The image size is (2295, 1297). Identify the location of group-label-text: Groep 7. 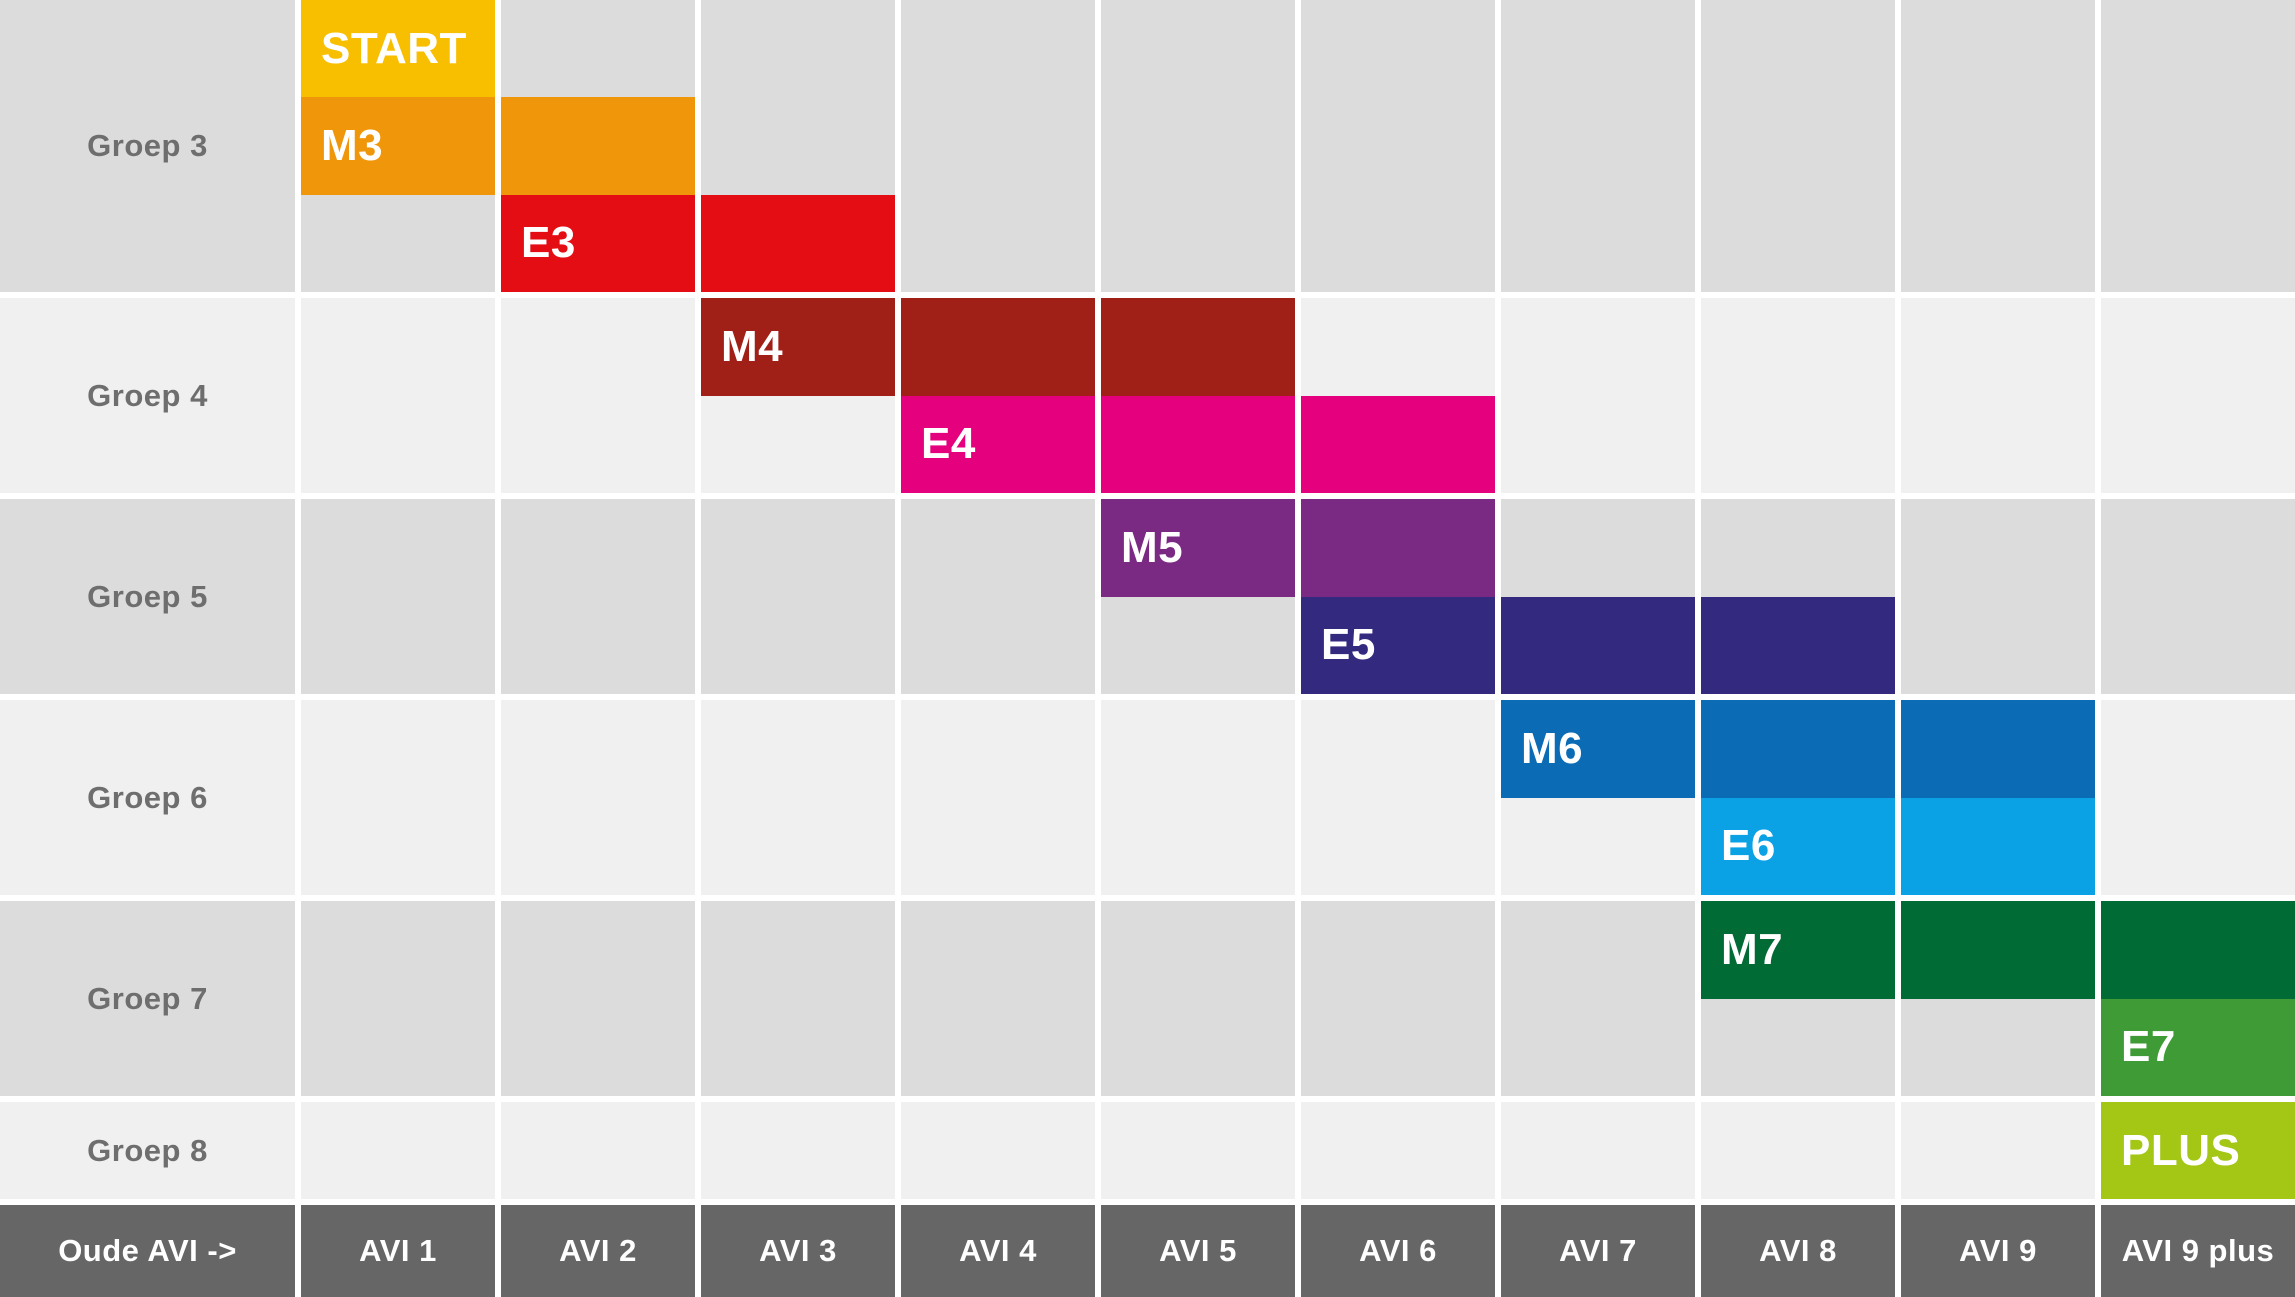
(147, 998).